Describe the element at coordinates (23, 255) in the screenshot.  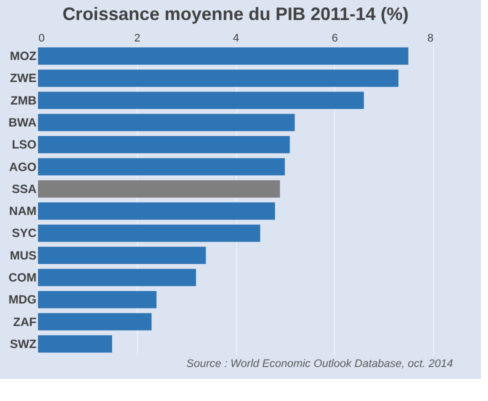
I see `y-tick-label: MUS` at that location.